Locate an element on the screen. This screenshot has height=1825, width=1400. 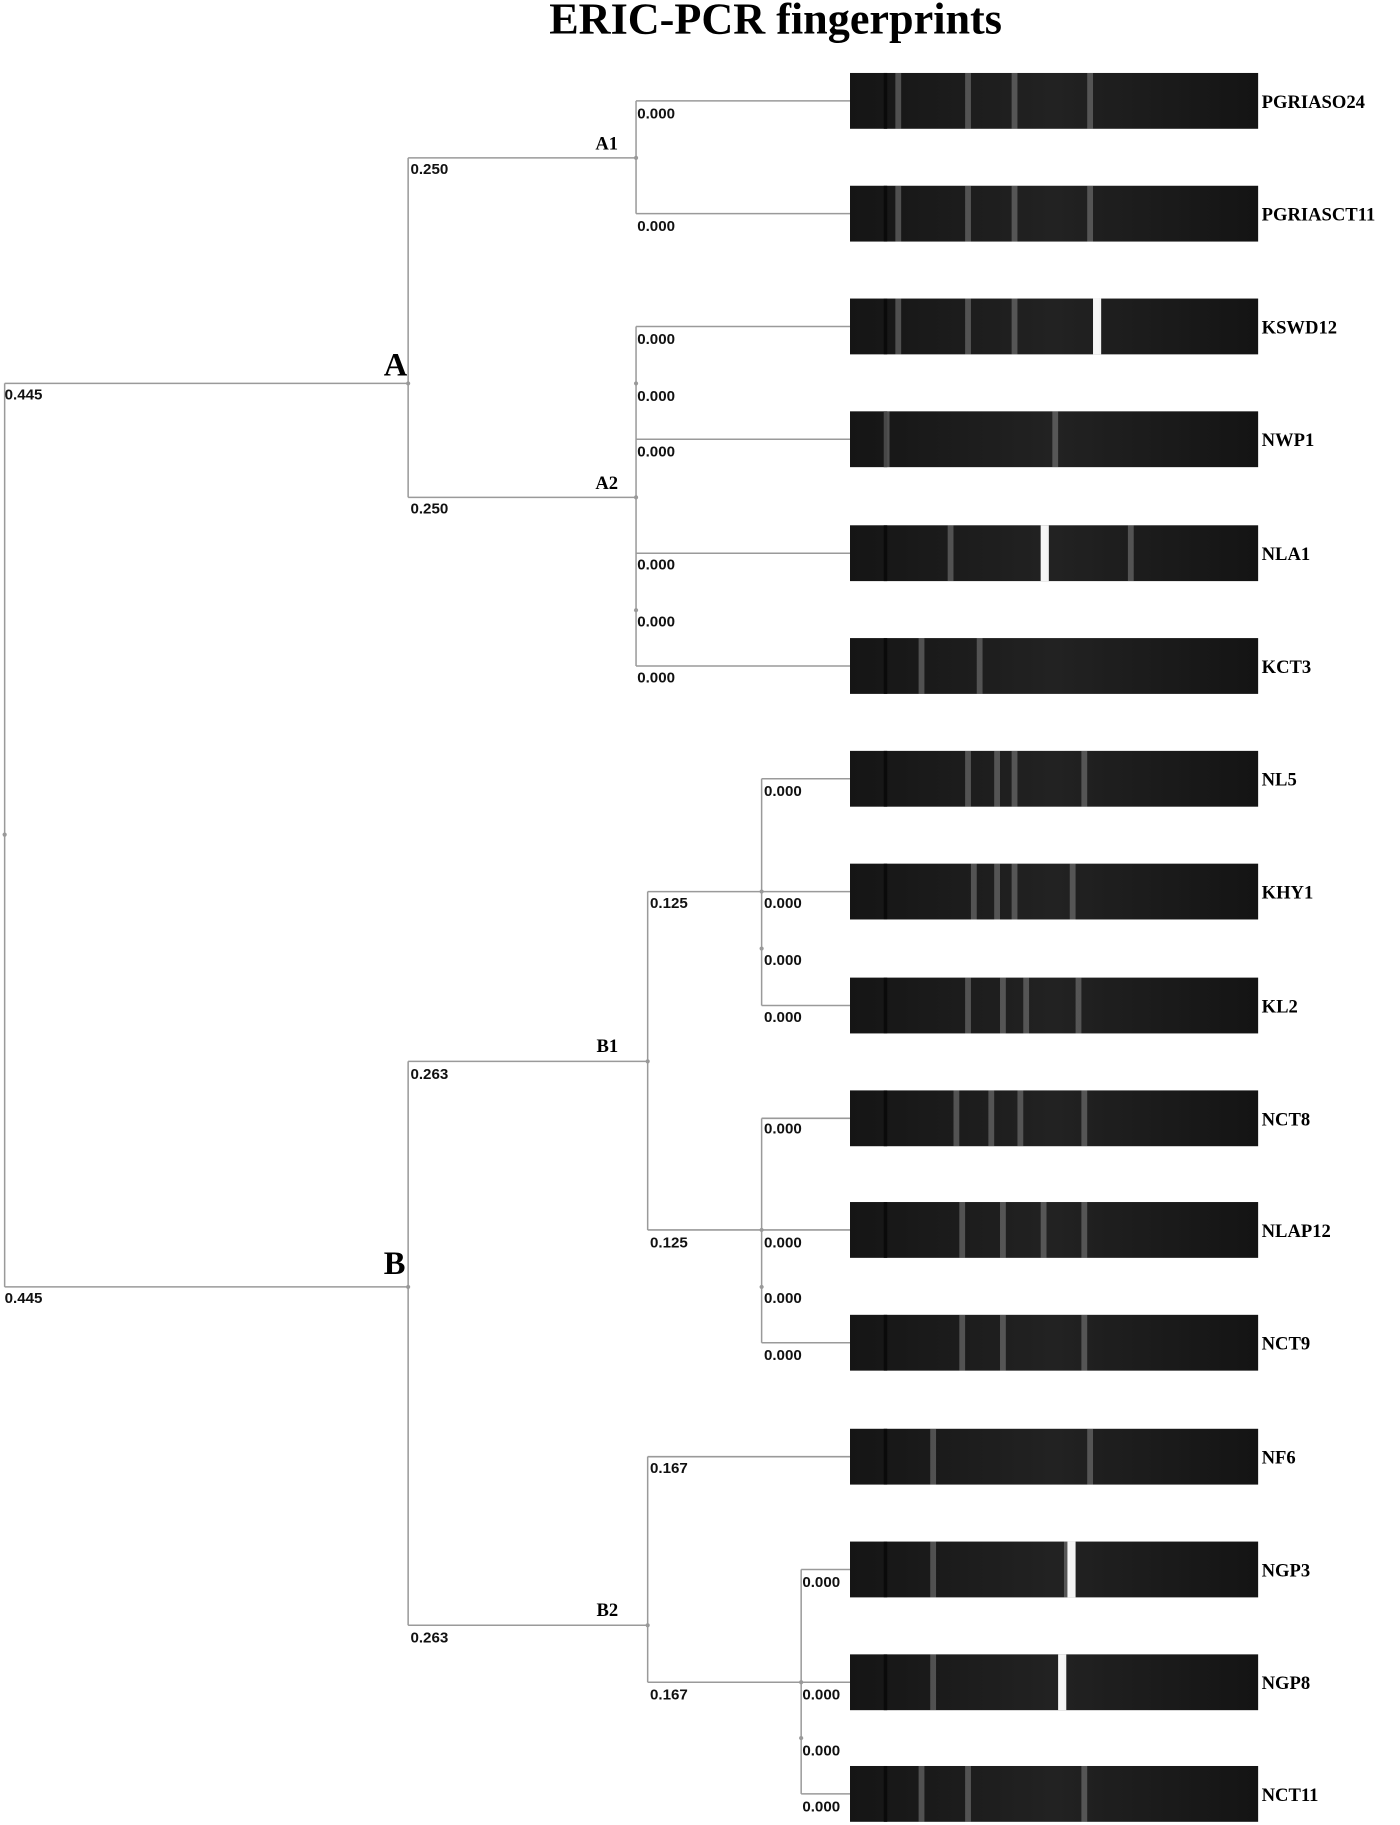
leaf-label: NCT8 is located at coordinates (1286, 1119).